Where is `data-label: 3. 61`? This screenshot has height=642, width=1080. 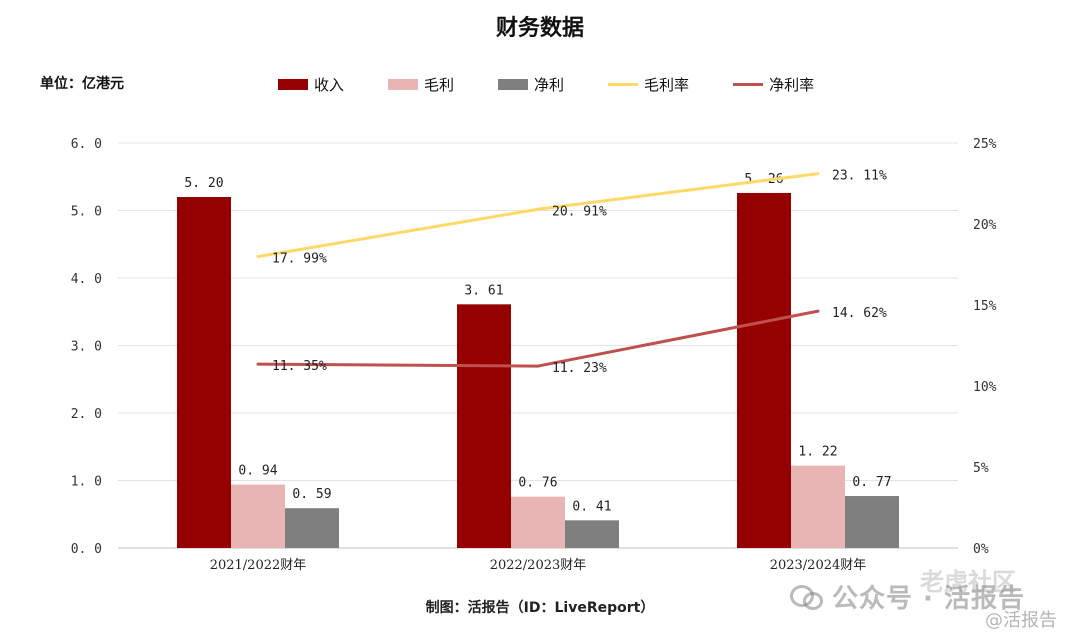
data-label: 3. 61 is located at coordinates (483, 290).